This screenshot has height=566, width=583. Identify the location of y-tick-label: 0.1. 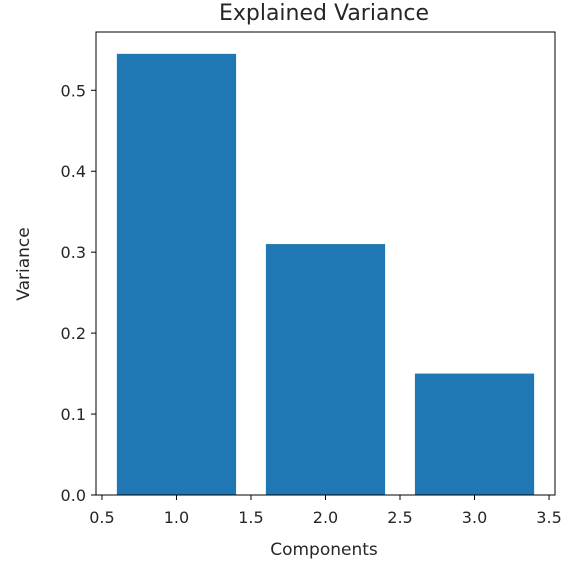
(73, 414).